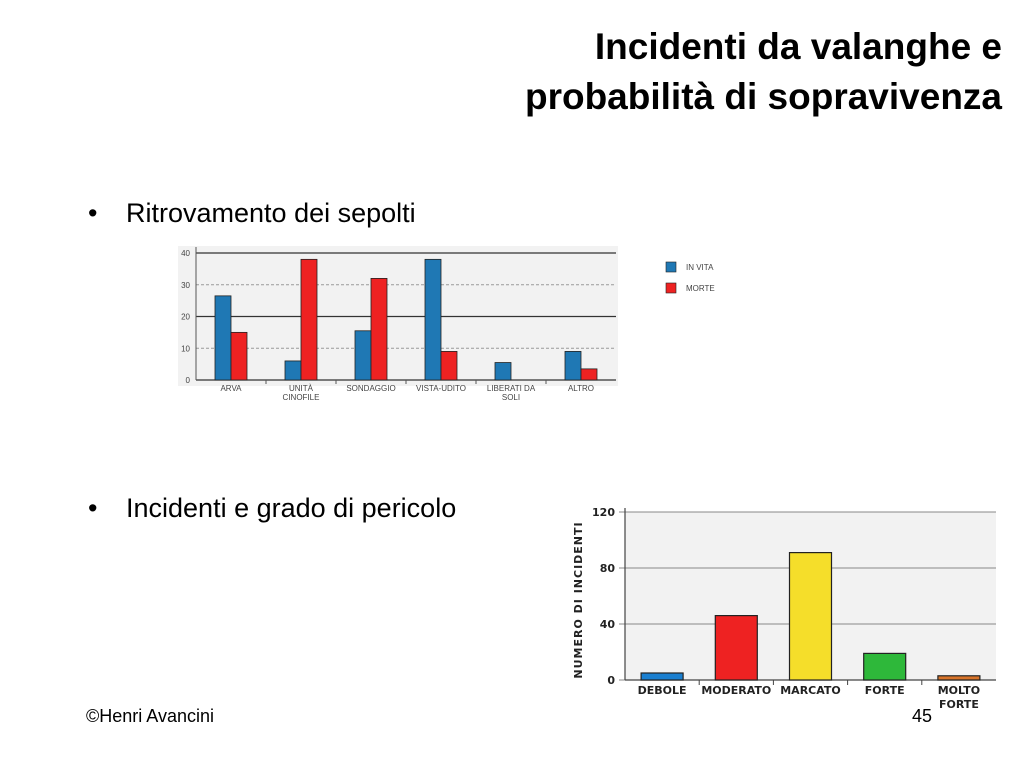  What do you see at coordinates (603, 512) in the screenshot?
I see `y-tick-label: 120` at bounding box center [603, 512].